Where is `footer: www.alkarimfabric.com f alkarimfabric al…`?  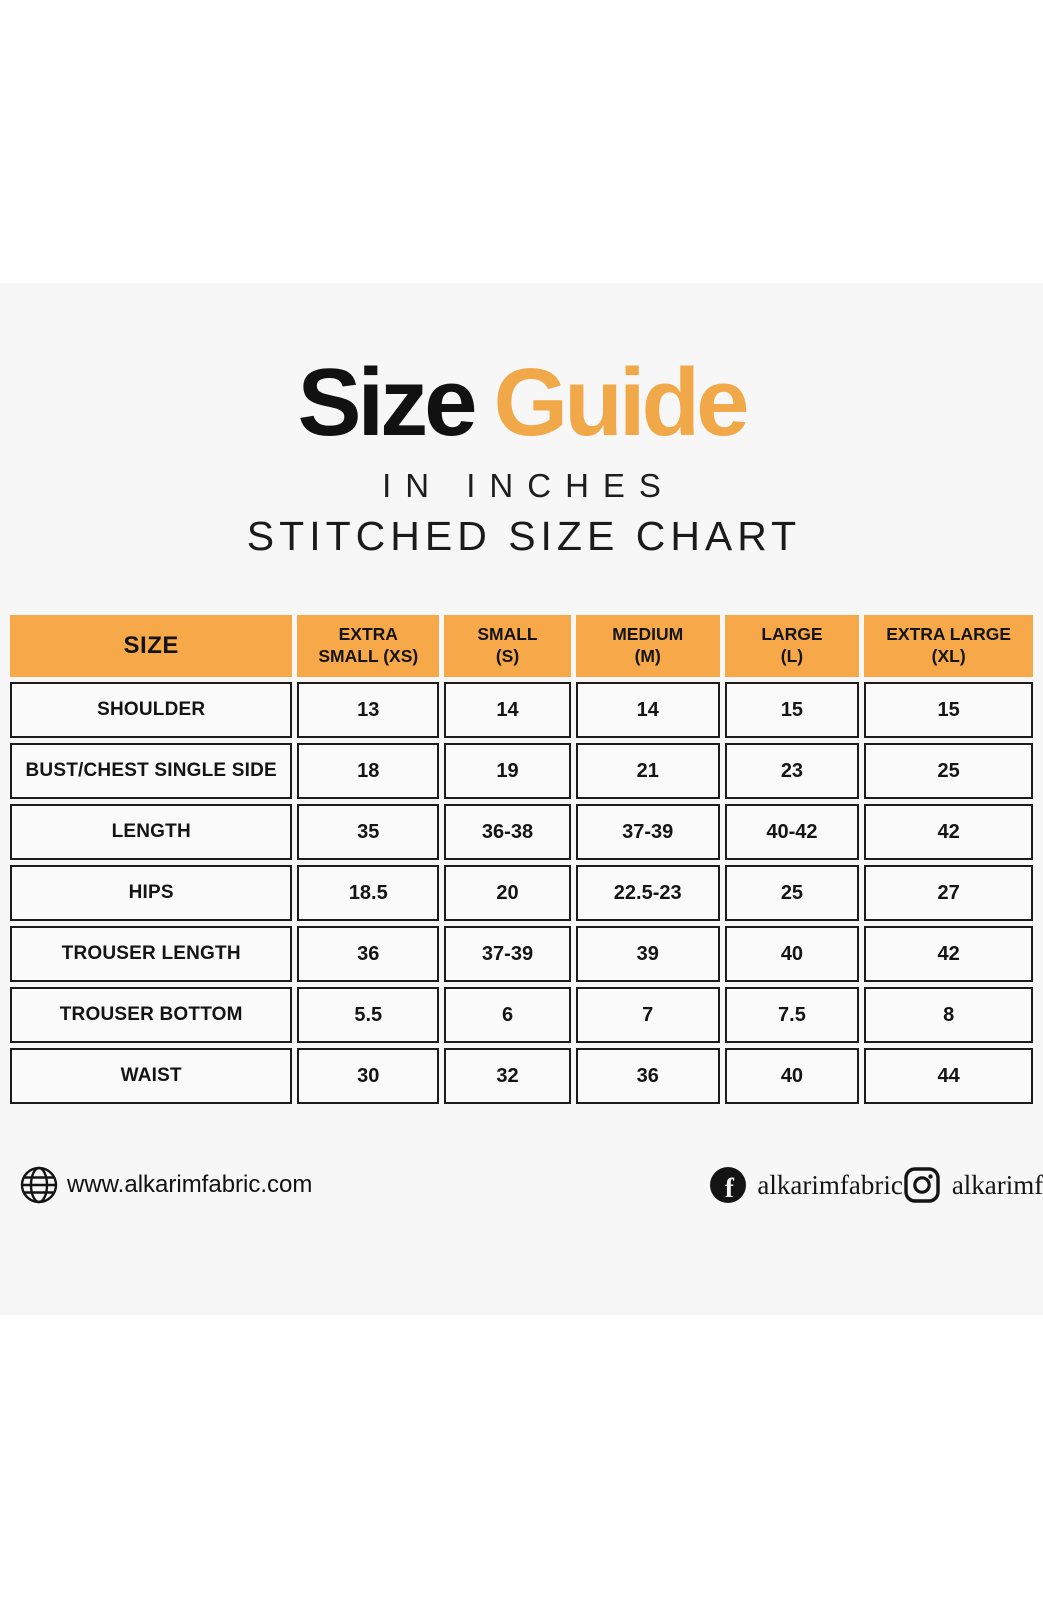
footer: www.alkarimfabric.com f alkarimfabric al… is located at coordinates (531, 1185).